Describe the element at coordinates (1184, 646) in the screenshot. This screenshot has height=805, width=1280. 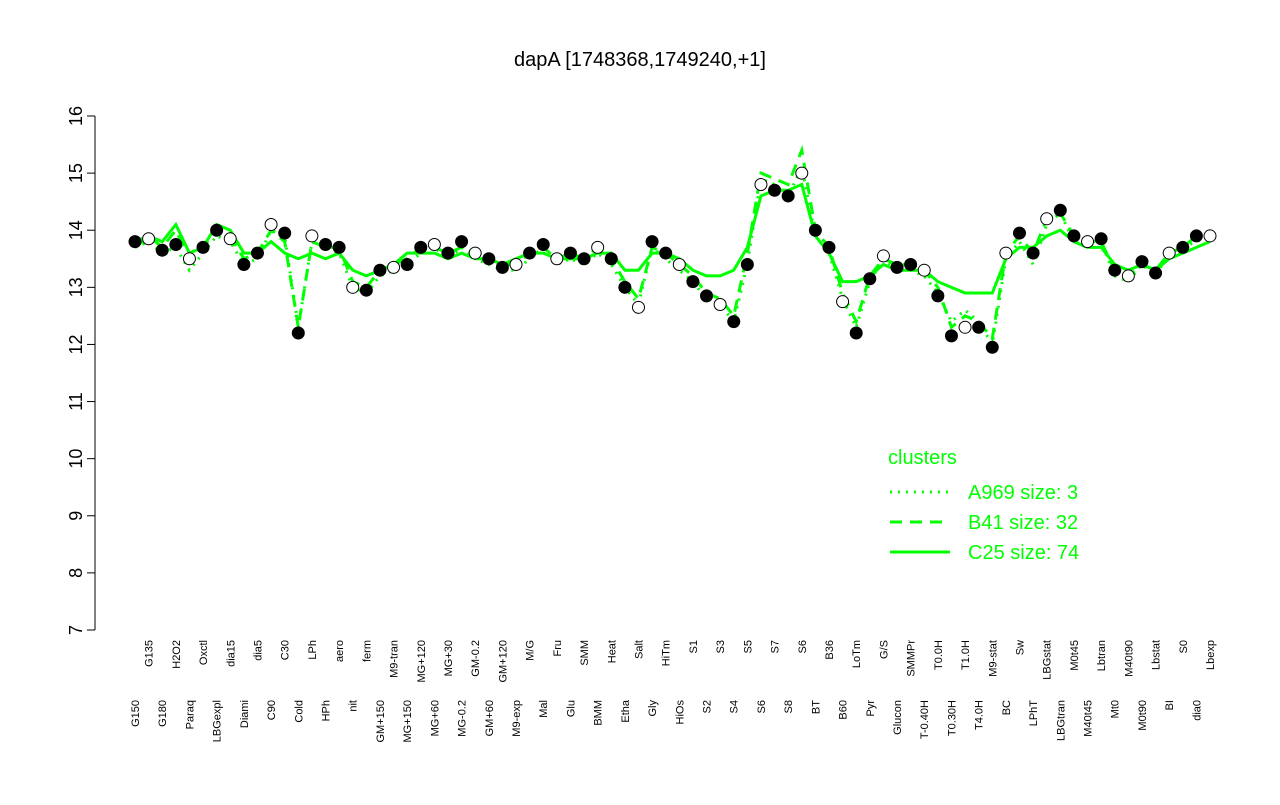
I see `x-tick-label: S0` at that location.